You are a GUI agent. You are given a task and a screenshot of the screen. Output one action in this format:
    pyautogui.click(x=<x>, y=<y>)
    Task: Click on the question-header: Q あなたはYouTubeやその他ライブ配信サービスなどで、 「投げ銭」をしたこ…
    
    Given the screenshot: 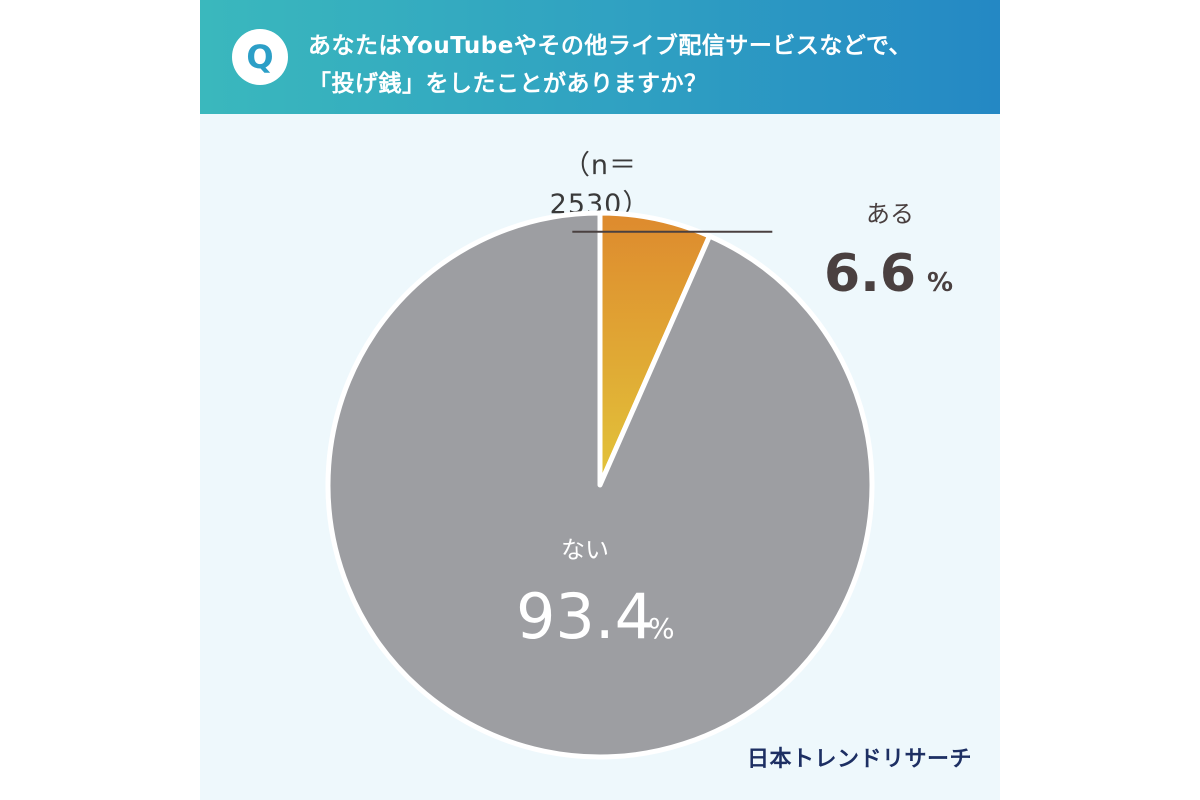 What is the action you would take?
    pyautogui.click(x=600, y=57)
    